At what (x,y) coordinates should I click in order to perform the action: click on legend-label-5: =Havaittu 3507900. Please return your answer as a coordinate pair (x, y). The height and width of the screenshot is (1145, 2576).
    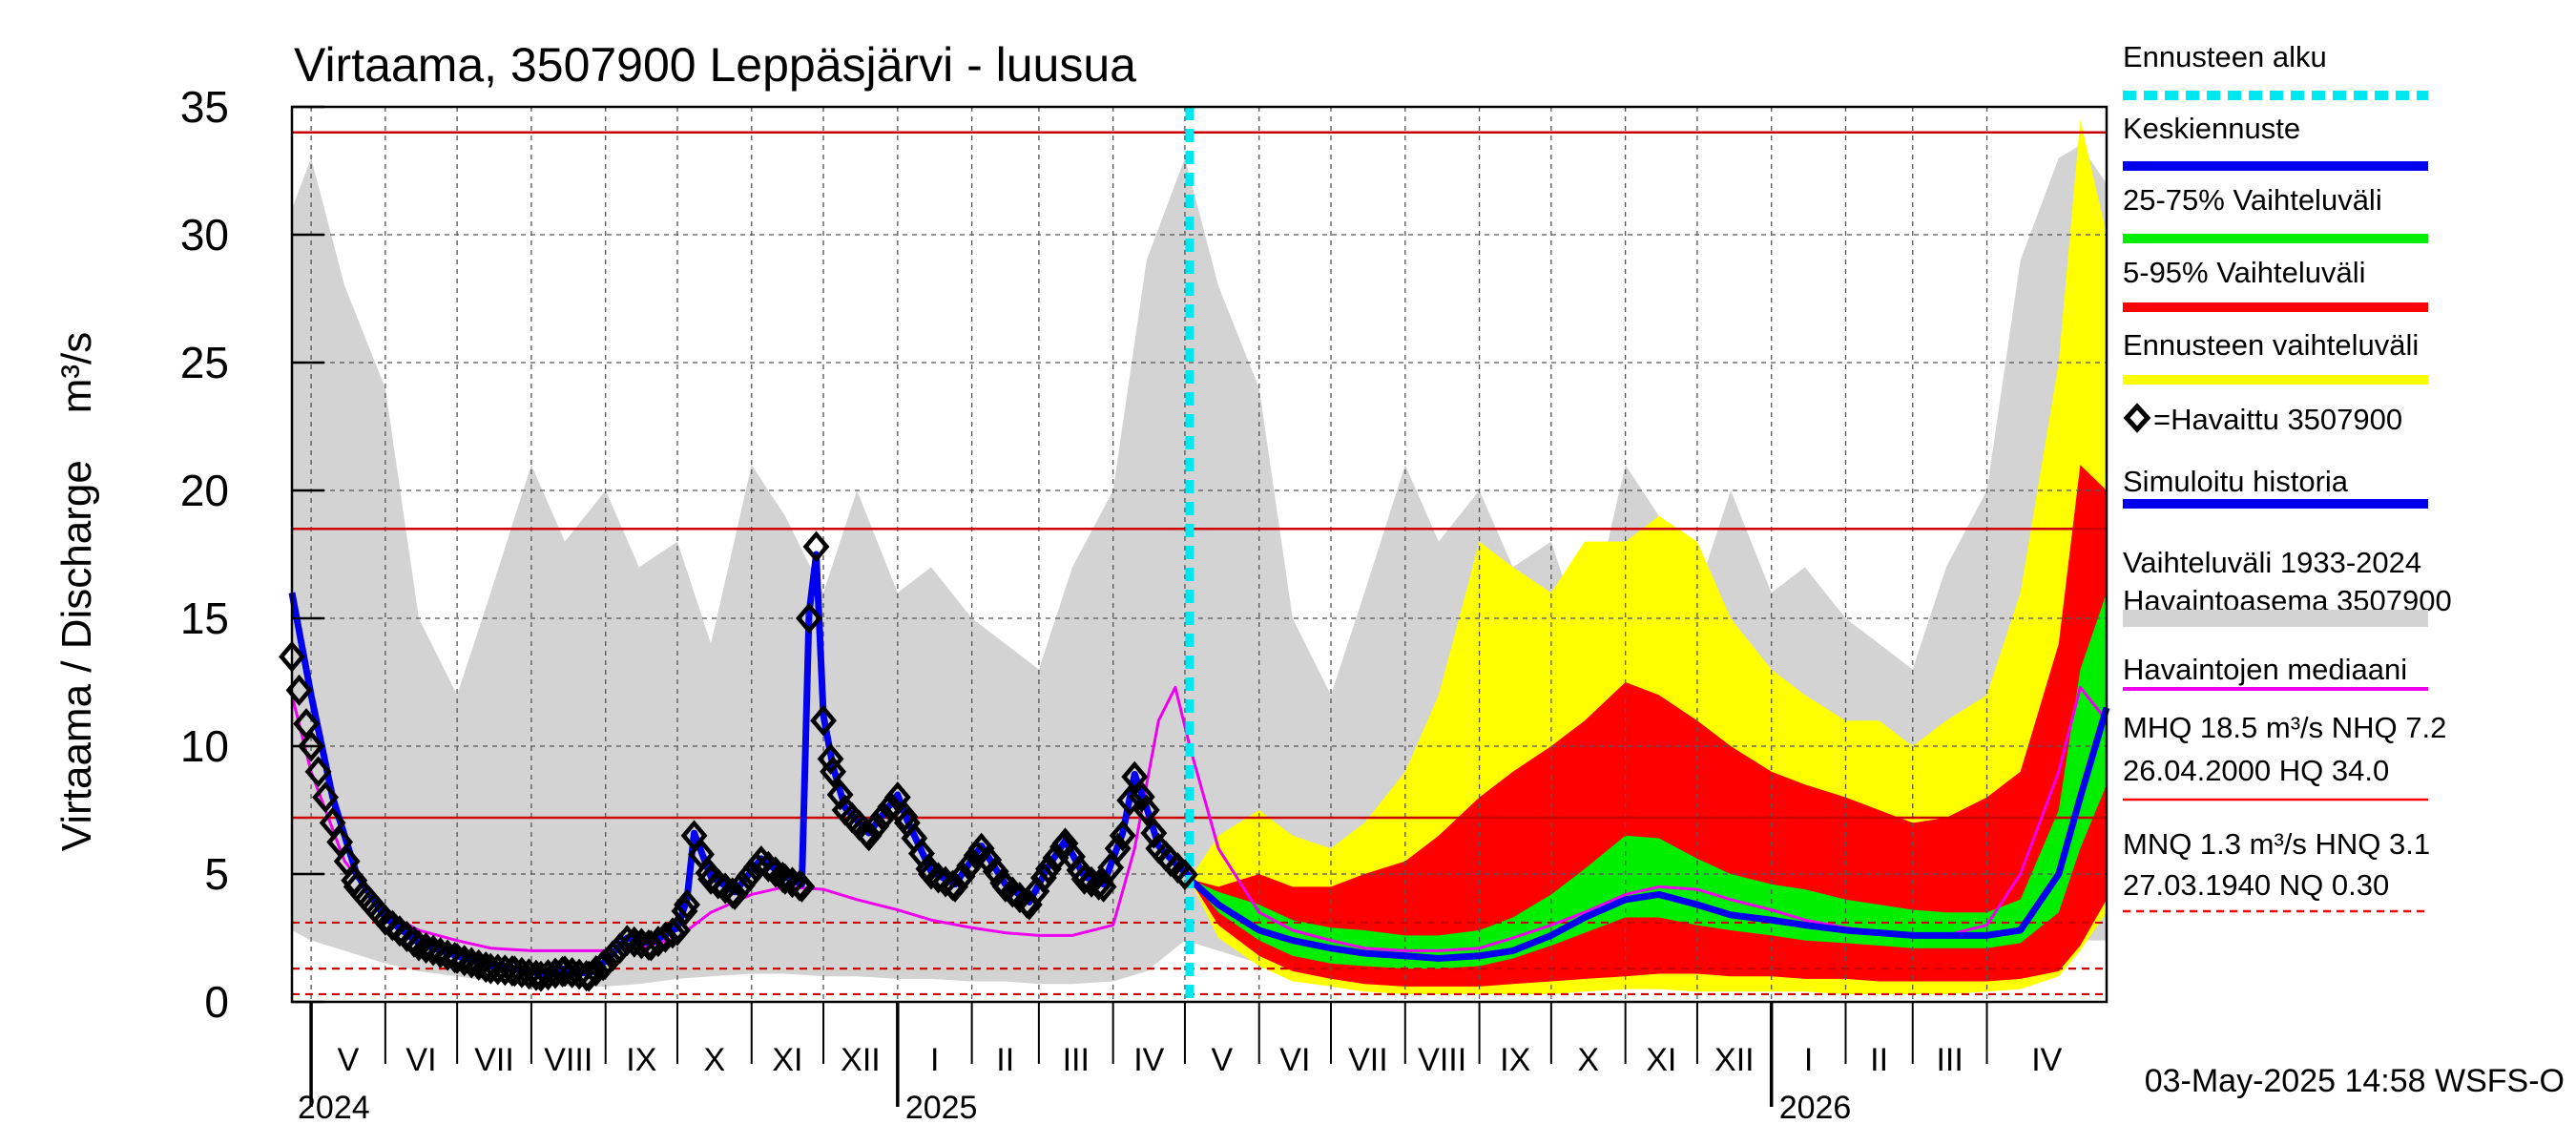
    Looking at the image, I should click on (2277, 419).